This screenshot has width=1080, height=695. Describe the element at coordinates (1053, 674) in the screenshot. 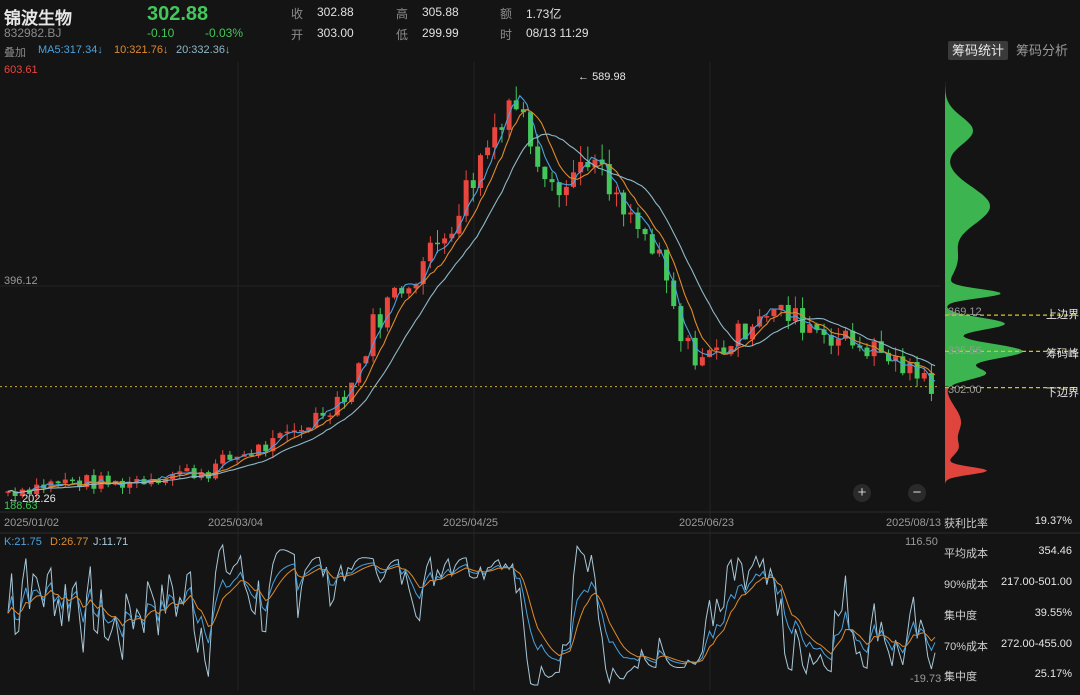

I see `stat-value: 25.17%` at that location.